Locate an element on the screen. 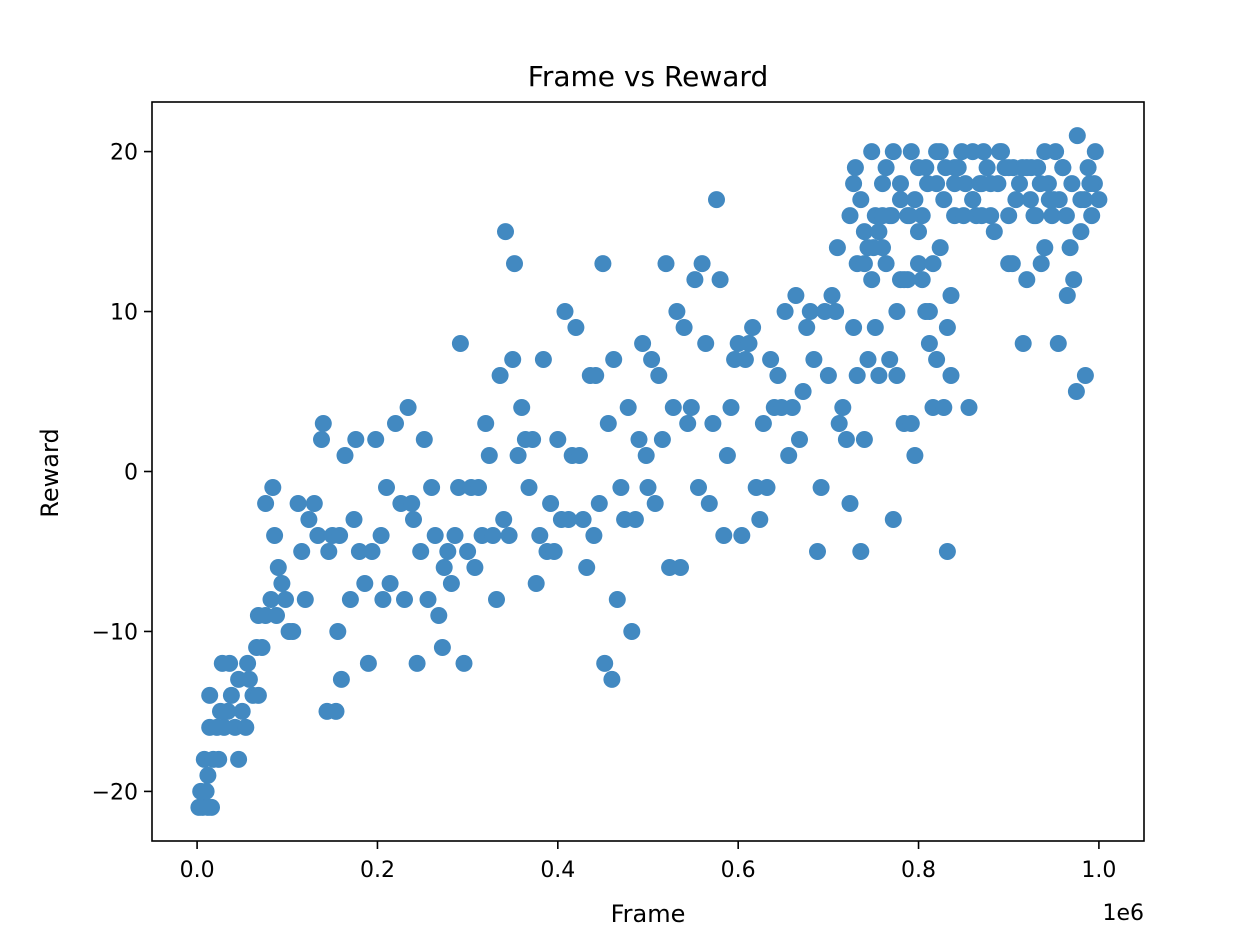 The image size is (1260, 942). x-tick-label: 0.4 is located at coordinates (557, 870).